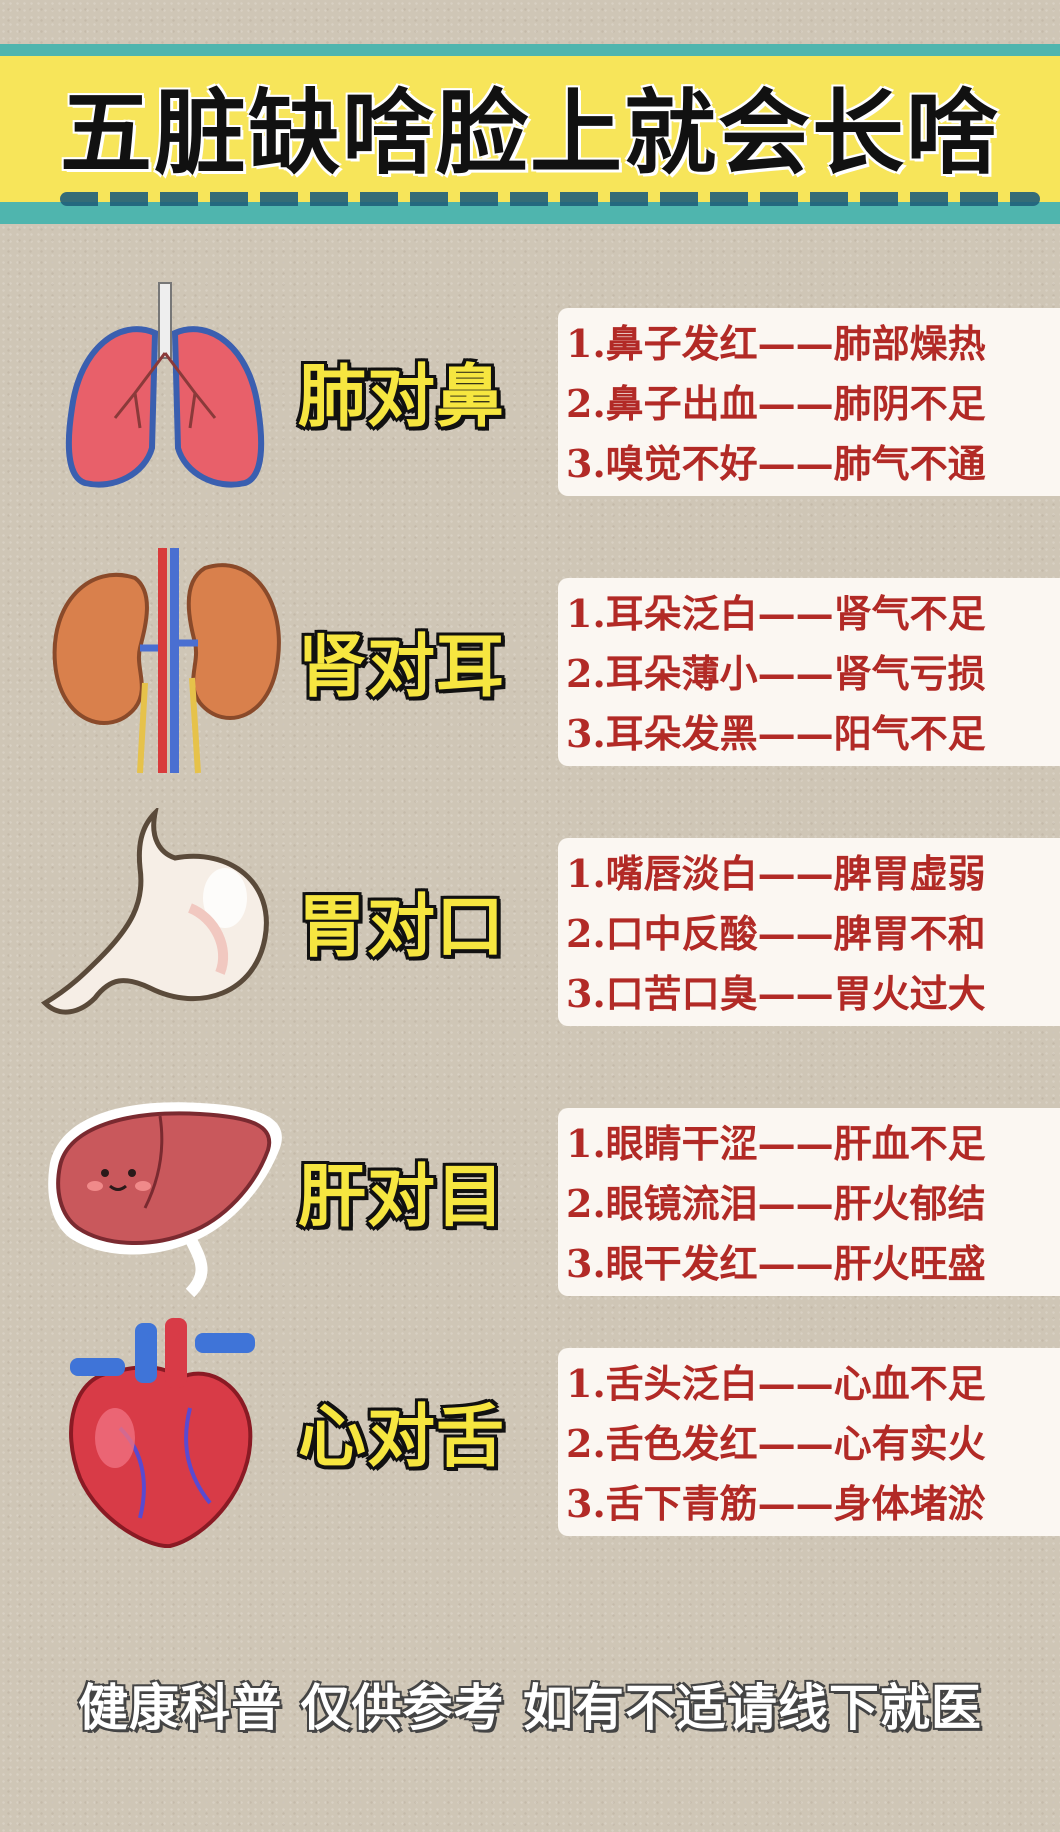  What do you see at coordinates (402, 397) in the screenshot?
I see `row-label: 肺对鼻` at bounding box center [402, 397].